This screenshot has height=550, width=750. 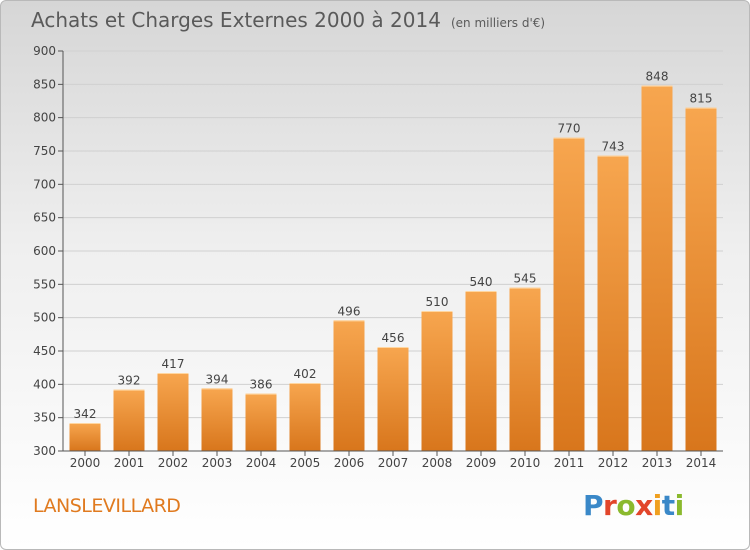 What do you see at coordinates (613, 147) in the screenshot?
I see `value-label: 743` at bounding box center [613, 147].